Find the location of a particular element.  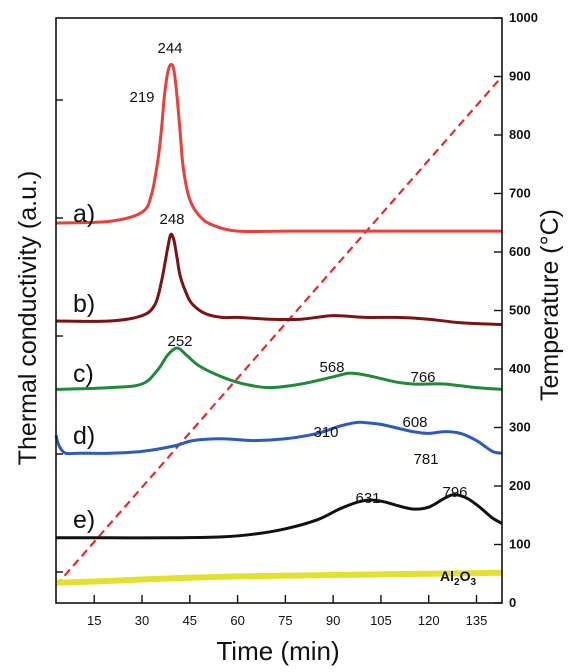

peak-label: 796 is located at coordinates (454, 492).